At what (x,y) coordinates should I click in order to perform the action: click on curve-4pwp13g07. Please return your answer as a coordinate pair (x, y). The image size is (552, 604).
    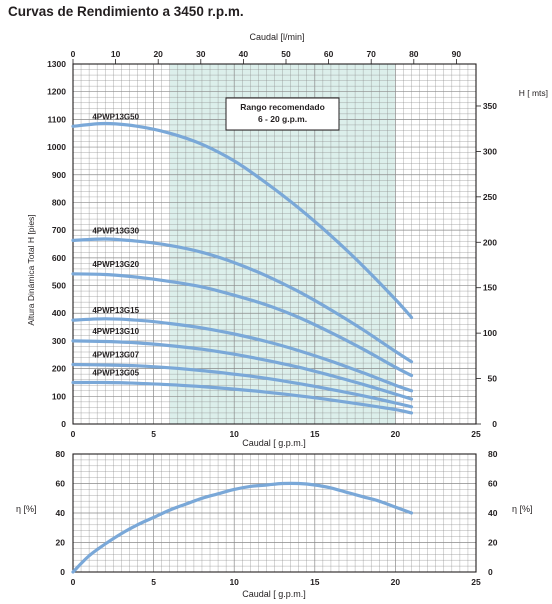
    Looking at the image, I should click on (242, 385).